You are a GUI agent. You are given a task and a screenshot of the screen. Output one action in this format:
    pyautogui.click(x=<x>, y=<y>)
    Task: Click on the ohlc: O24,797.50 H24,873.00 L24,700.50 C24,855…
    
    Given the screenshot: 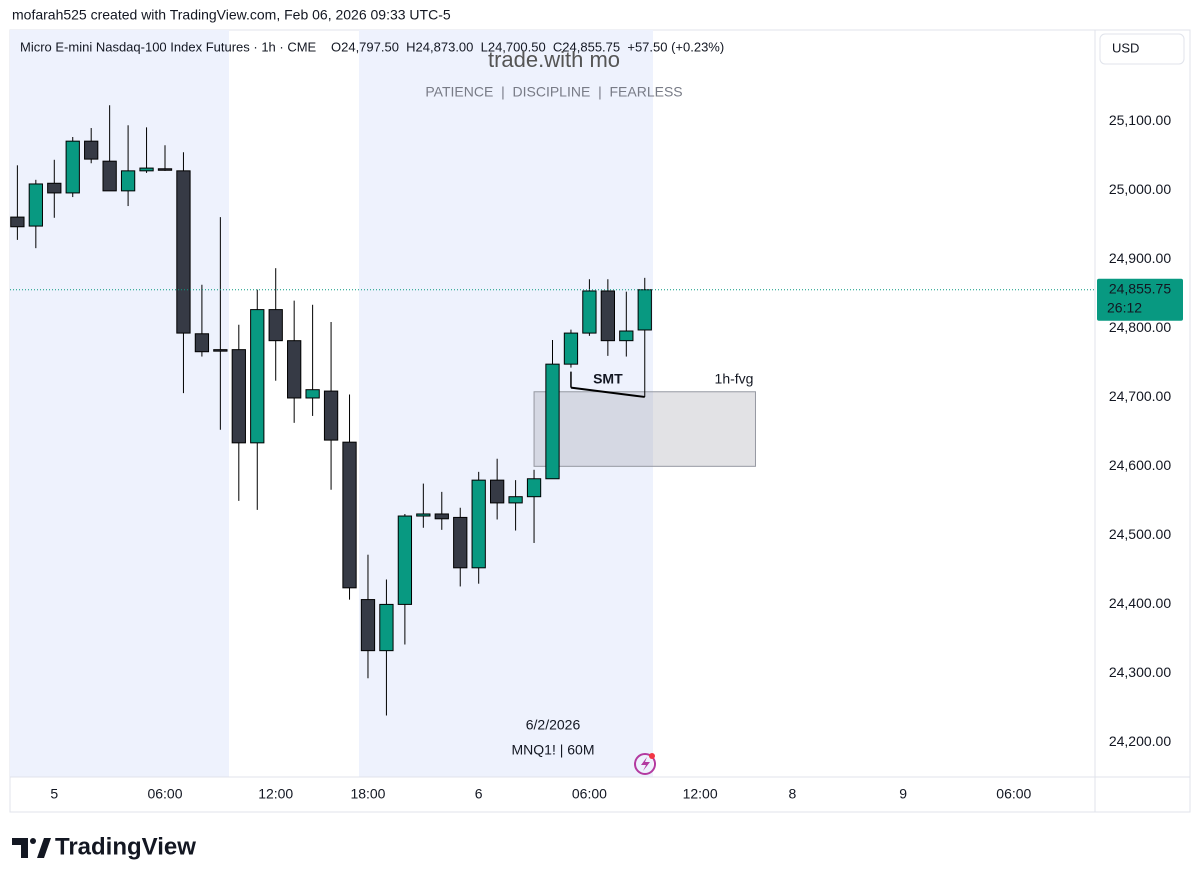 What is the action you would take?
    pyautogui.click(x=527, y=46)
    